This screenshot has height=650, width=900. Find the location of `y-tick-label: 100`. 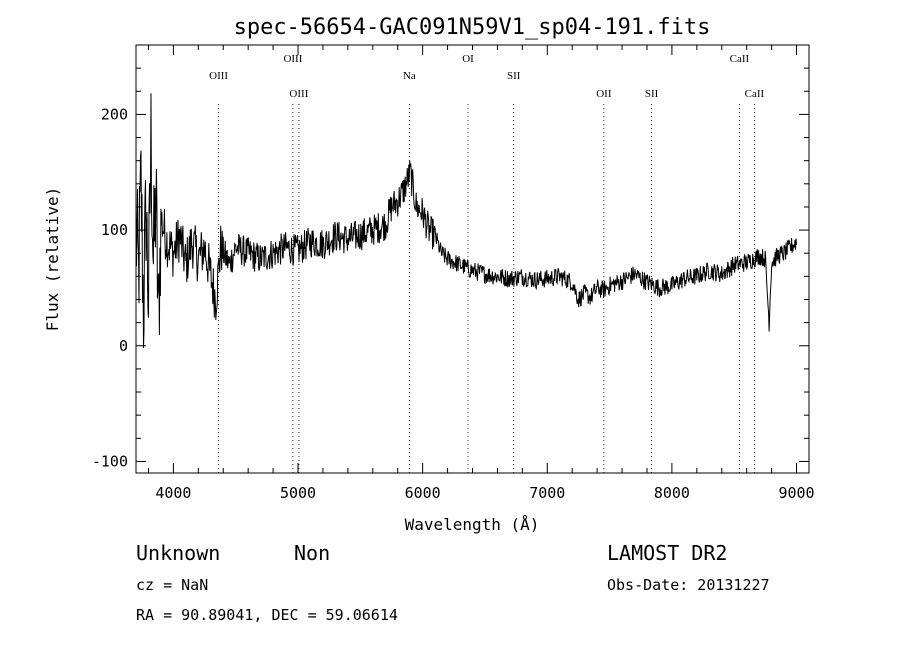

y-tick-label: 100 is located at coordinates (114, 230).